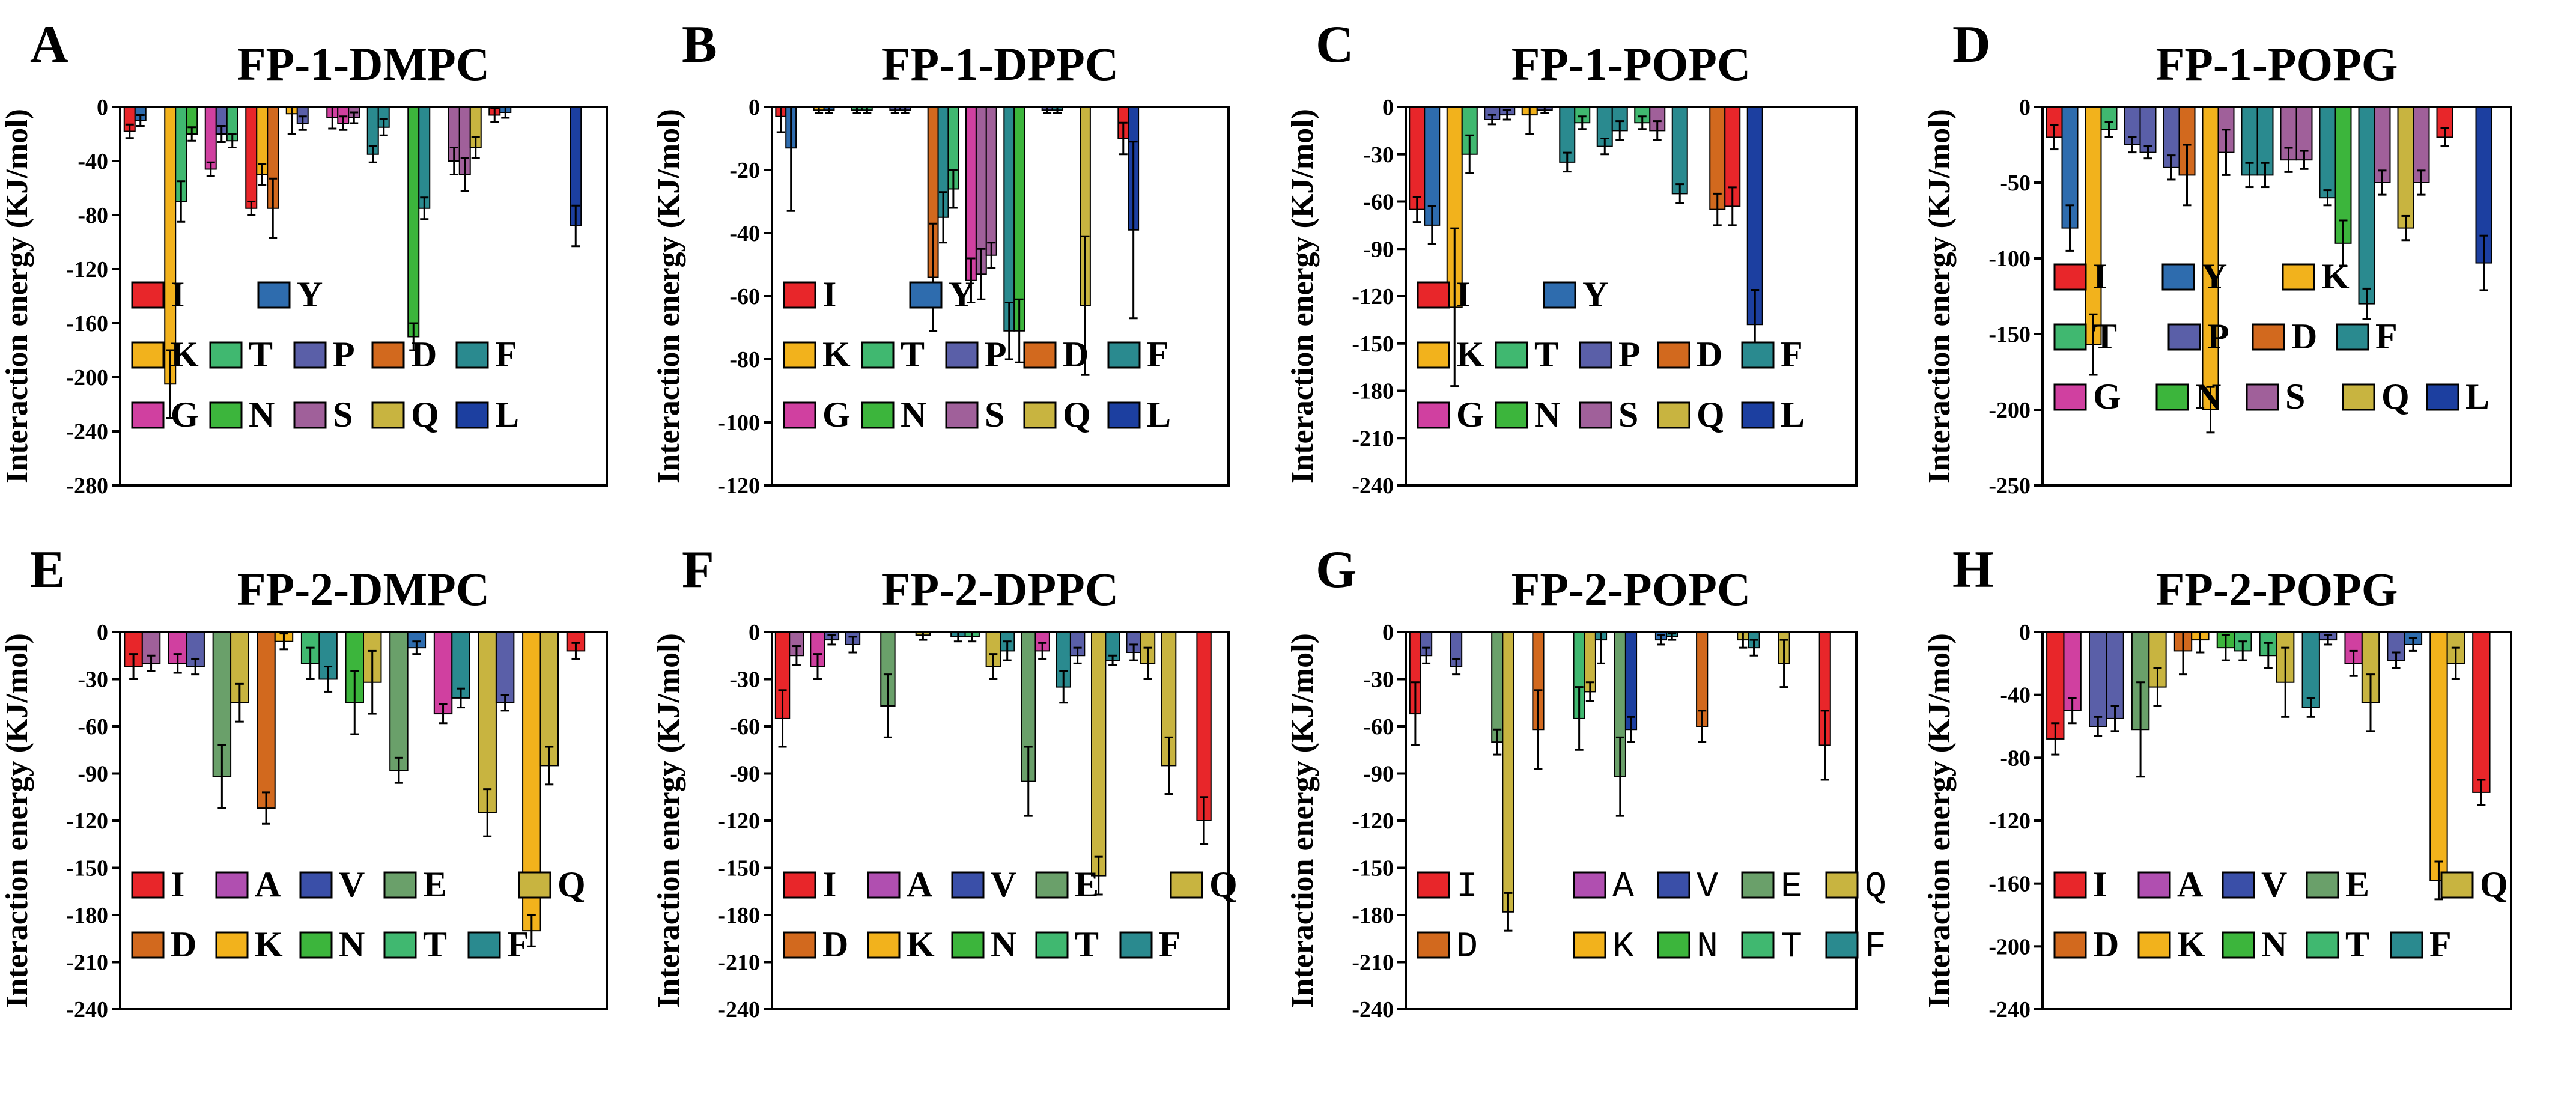 The width and height of the screenshot is (2576, 1097). I want to click on panel-label: D, so click(1972, 45).